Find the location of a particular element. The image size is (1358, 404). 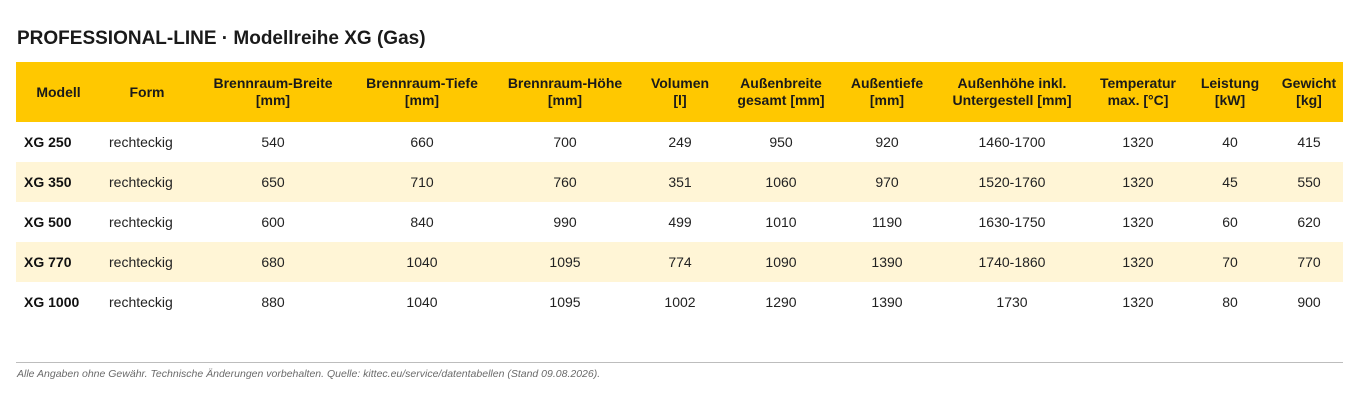

column-header-unit: gesamt [mm] is located at coordinates (781, 100).